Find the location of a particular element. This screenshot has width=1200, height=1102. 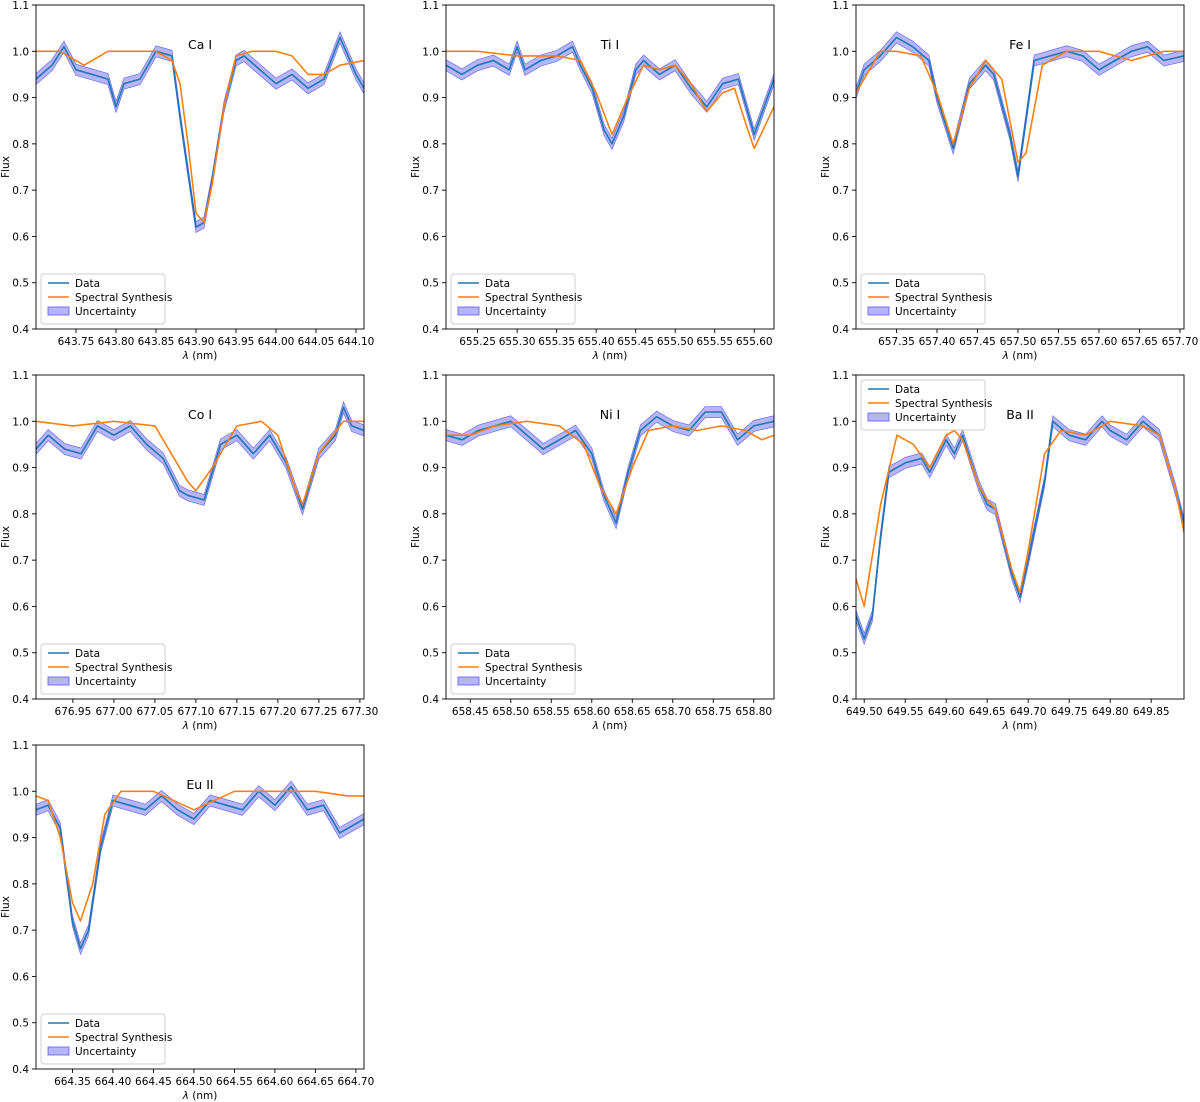

uncertainty-band is located at coordinates (1020, 106).